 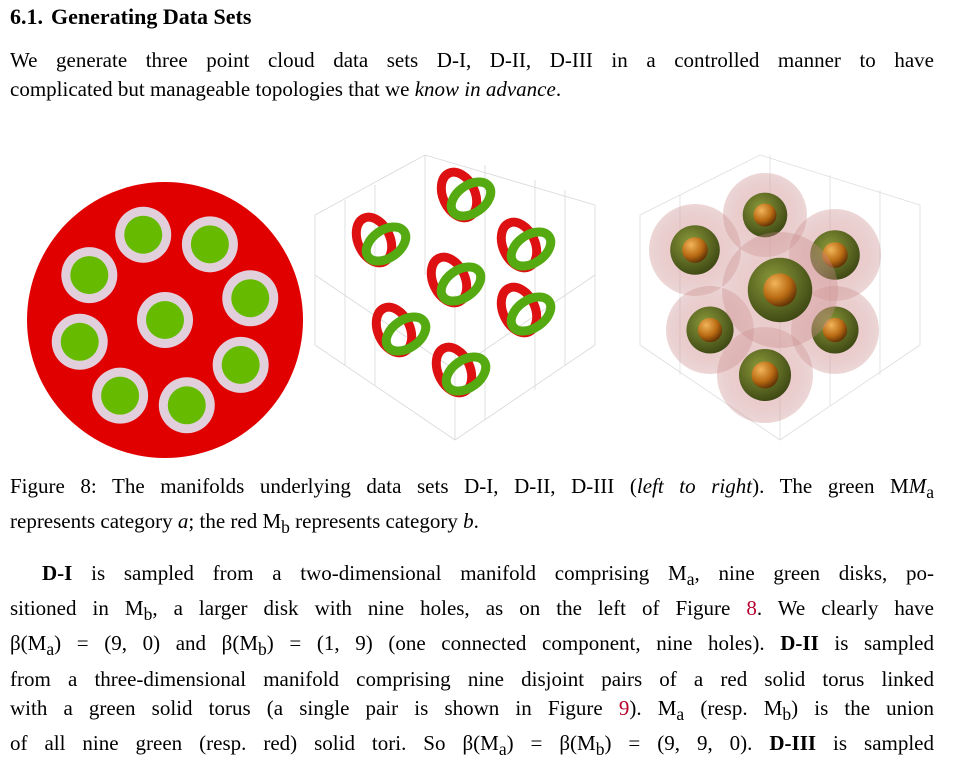 What do you see at coordinates (376, 521) in the screenshot?
I see `caption-text-5: represents category` at bounding box center [376, 521].